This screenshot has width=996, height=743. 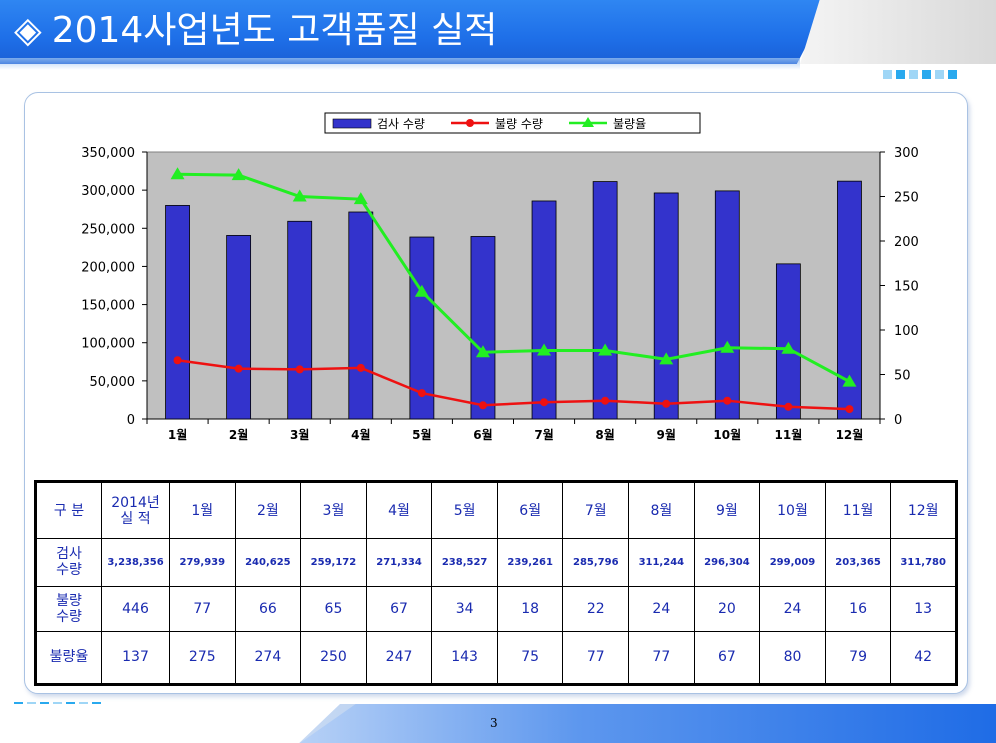 What do you see at coordinates (333, 658) in the screenshot?
I see `table-cell: 250` at bounding box center [333, 658].